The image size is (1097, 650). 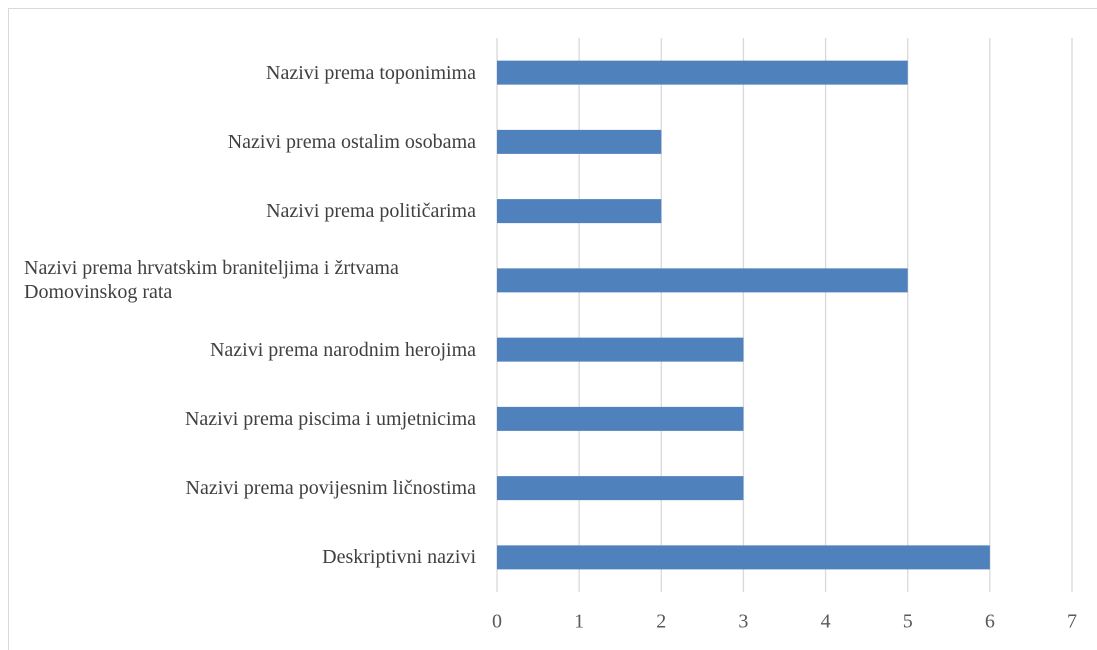 I want to click on x-tick-label: 4, so click(x=826, y=622).